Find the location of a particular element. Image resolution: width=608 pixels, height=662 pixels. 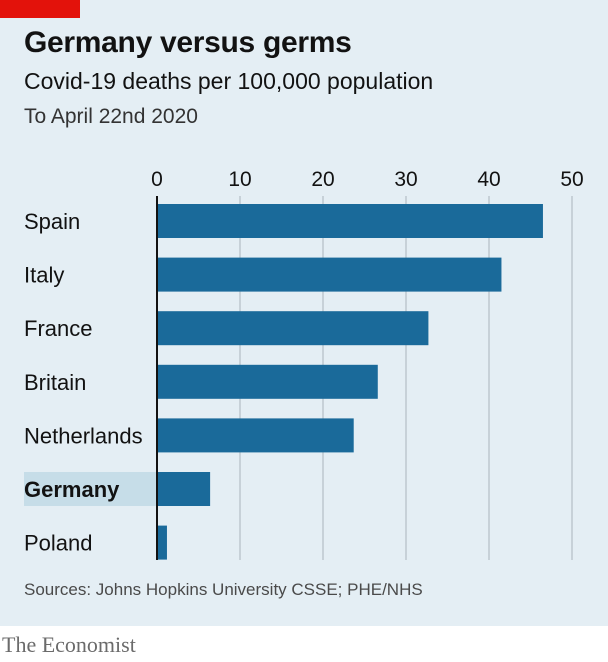

chart-dateline: To April 22nd 2020 is located at coordinates (111, 116).